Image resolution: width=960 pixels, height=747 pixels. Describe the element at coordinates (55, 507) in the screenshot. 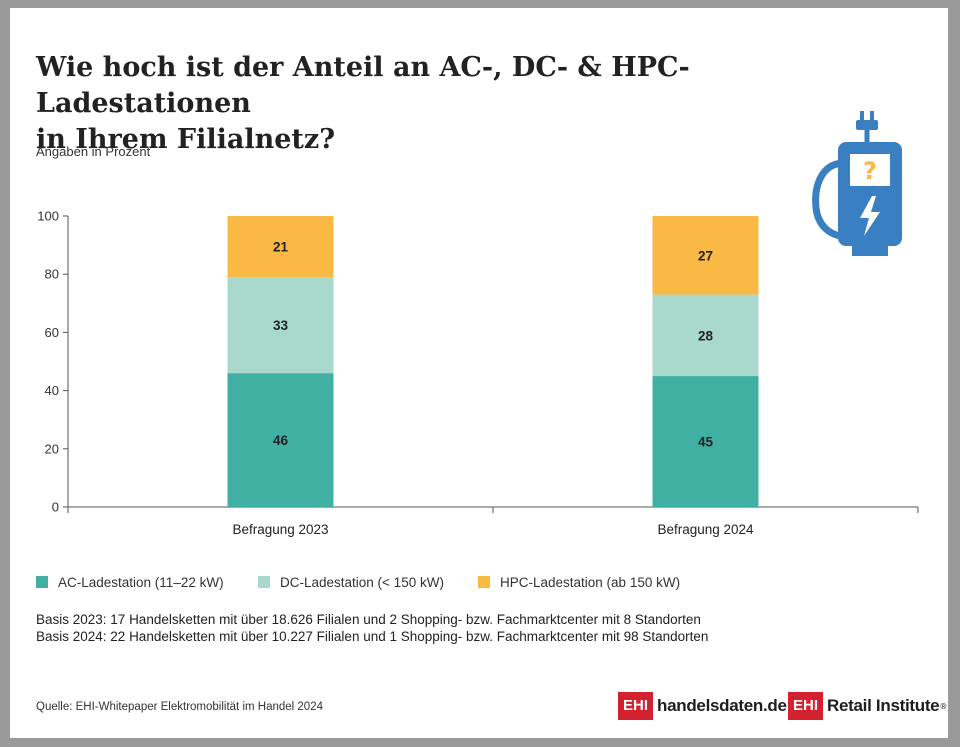

I see `y-tick-label-0: 0` at that location.